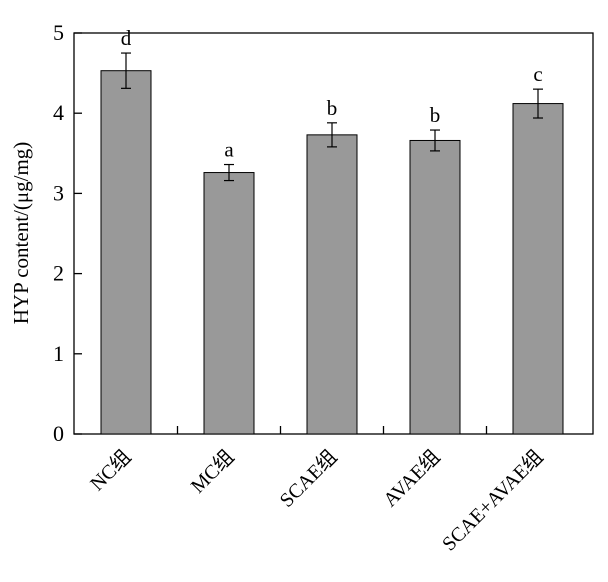  Describe the element at coordinates (21, 233) in the screenshot. I see `y-axis-title: HYP content/(μg/mg)` at that location.